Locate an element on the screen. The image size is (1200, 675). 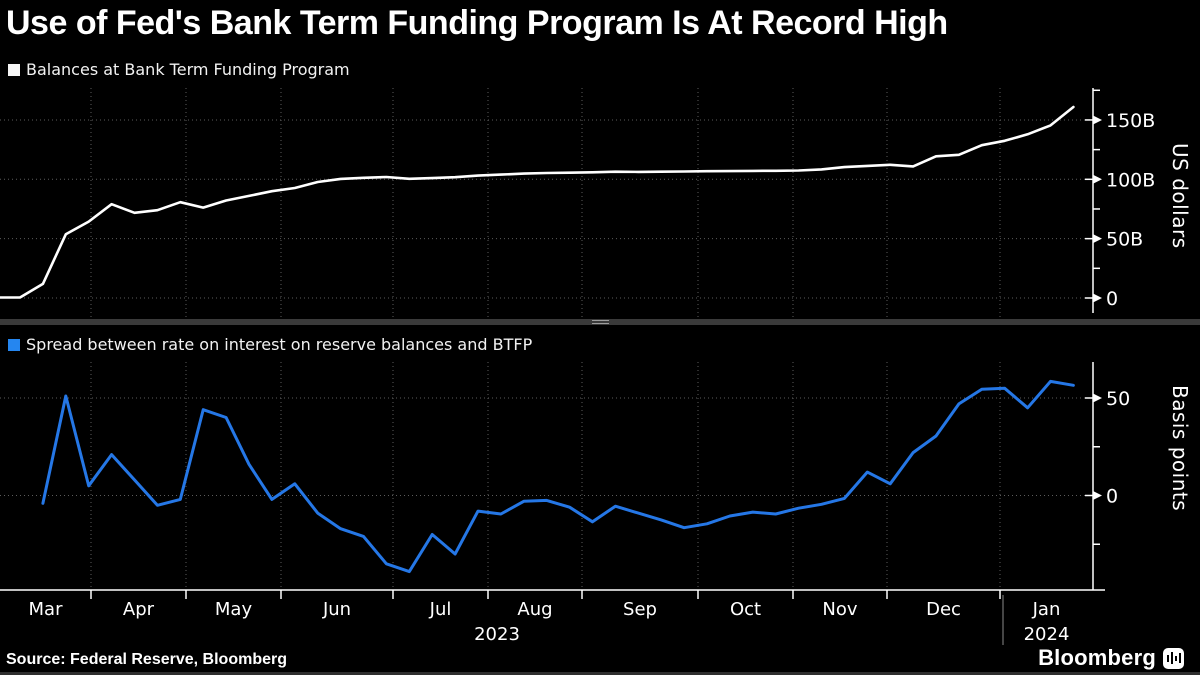
y-tick-label: 50 is located at coordinates (1118, 399).